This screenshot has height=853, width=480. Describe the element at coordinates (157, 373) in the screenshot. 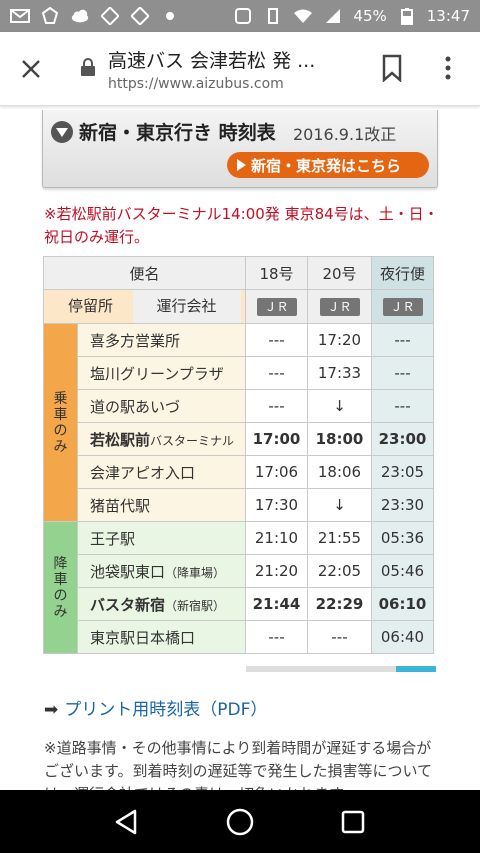

I see `stop-name-text: 塩川グリーンプラザ` at that location.